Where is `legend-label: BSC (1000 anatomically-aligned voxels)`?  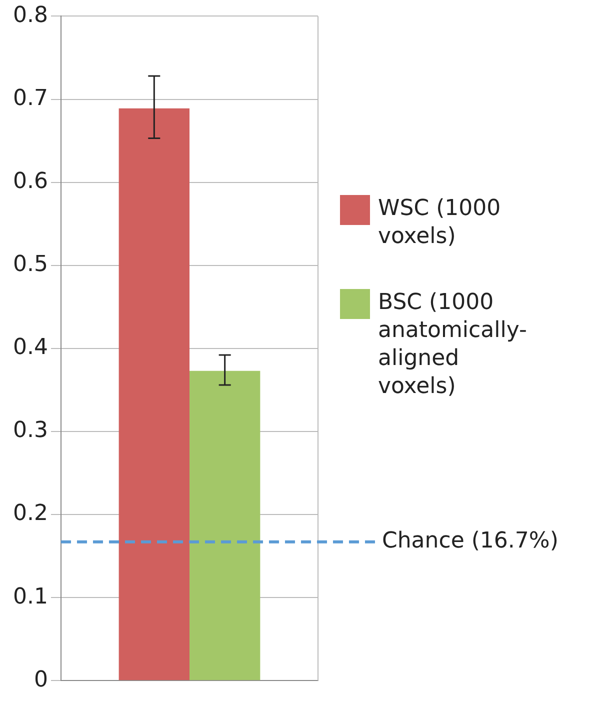 legend-label: BSC (1000 anatomically-aligned voxels) is located at coordinates (453, 345).